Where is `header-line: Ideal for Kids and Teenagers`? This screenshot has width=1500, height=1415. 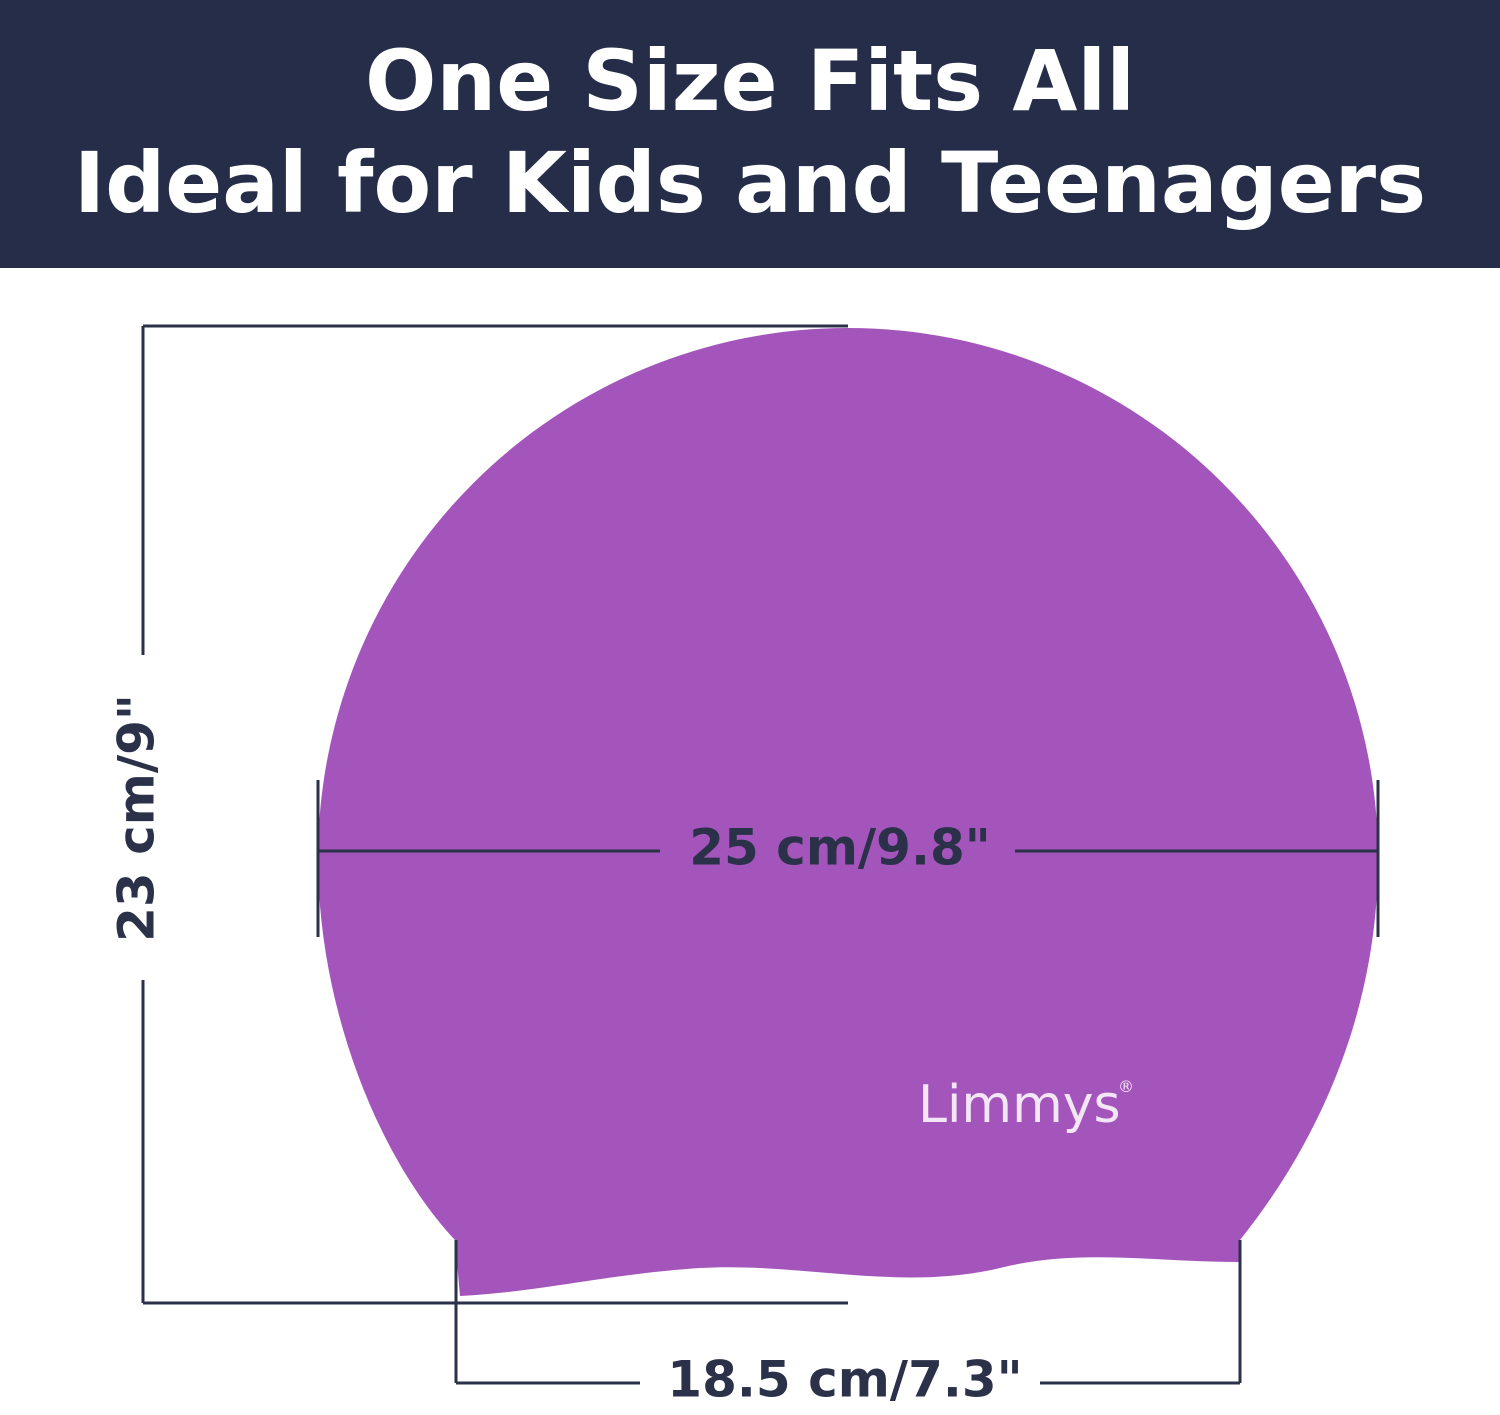
header-line: Ideal for Kids and Teenagers is located at coordinates (750, 183).